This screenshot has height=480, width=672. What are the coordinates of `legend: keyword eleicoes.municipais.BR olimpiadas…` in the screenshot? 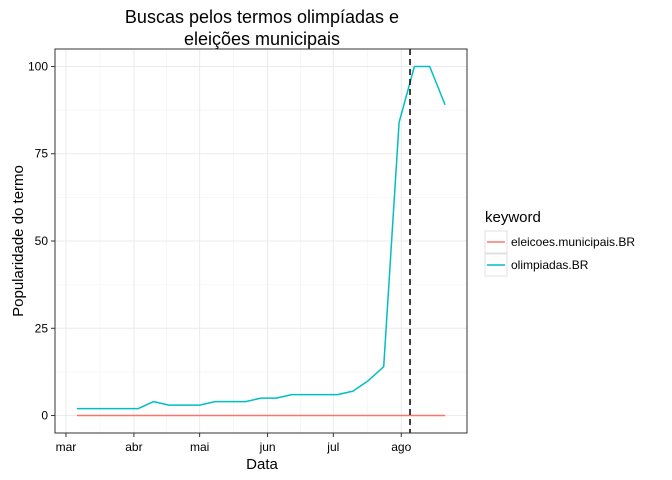 It's located at (559, 243).